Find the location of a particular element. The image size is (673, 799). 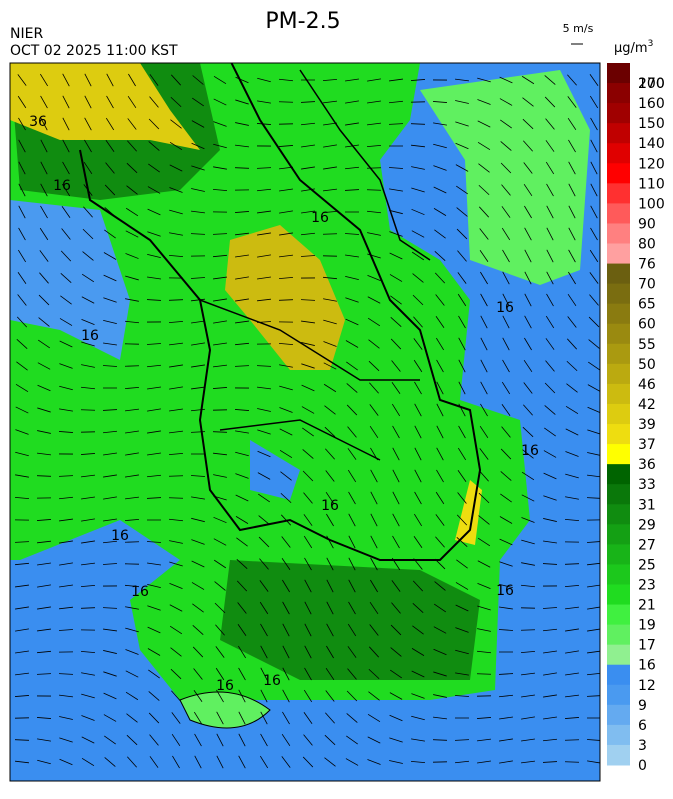

wind-scale: 5 m/s is located at coordinates (578, 28).